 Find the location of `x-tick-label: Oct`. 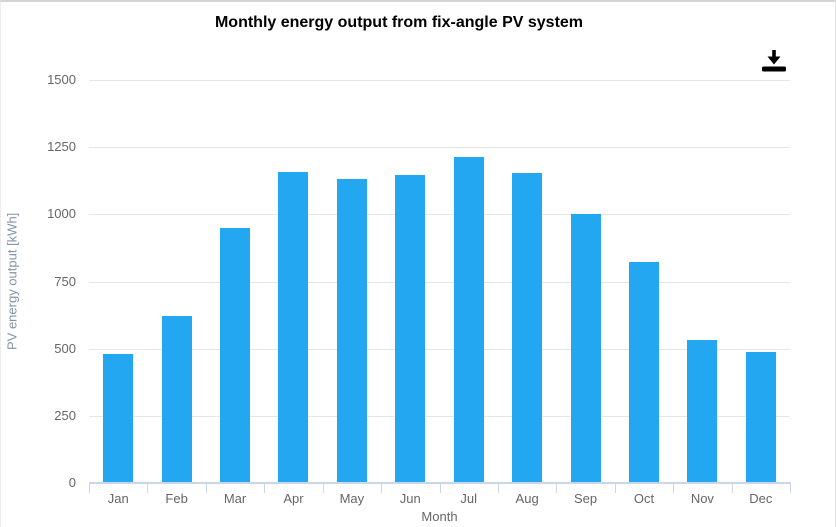

x-tick-label: Oct is located at coordinates (644, 498).